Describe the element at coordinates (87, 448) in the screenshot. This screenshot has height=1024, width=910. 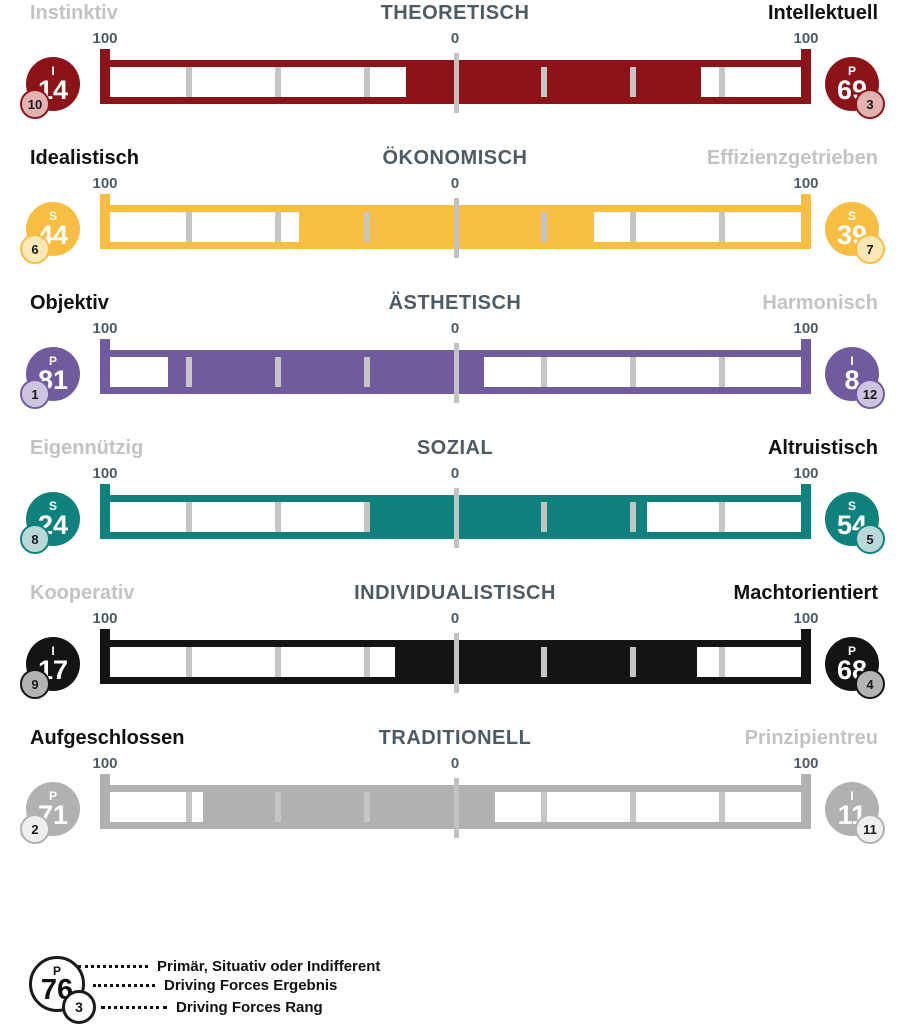
I see `left-pole-label: Eigennützig` at that location.